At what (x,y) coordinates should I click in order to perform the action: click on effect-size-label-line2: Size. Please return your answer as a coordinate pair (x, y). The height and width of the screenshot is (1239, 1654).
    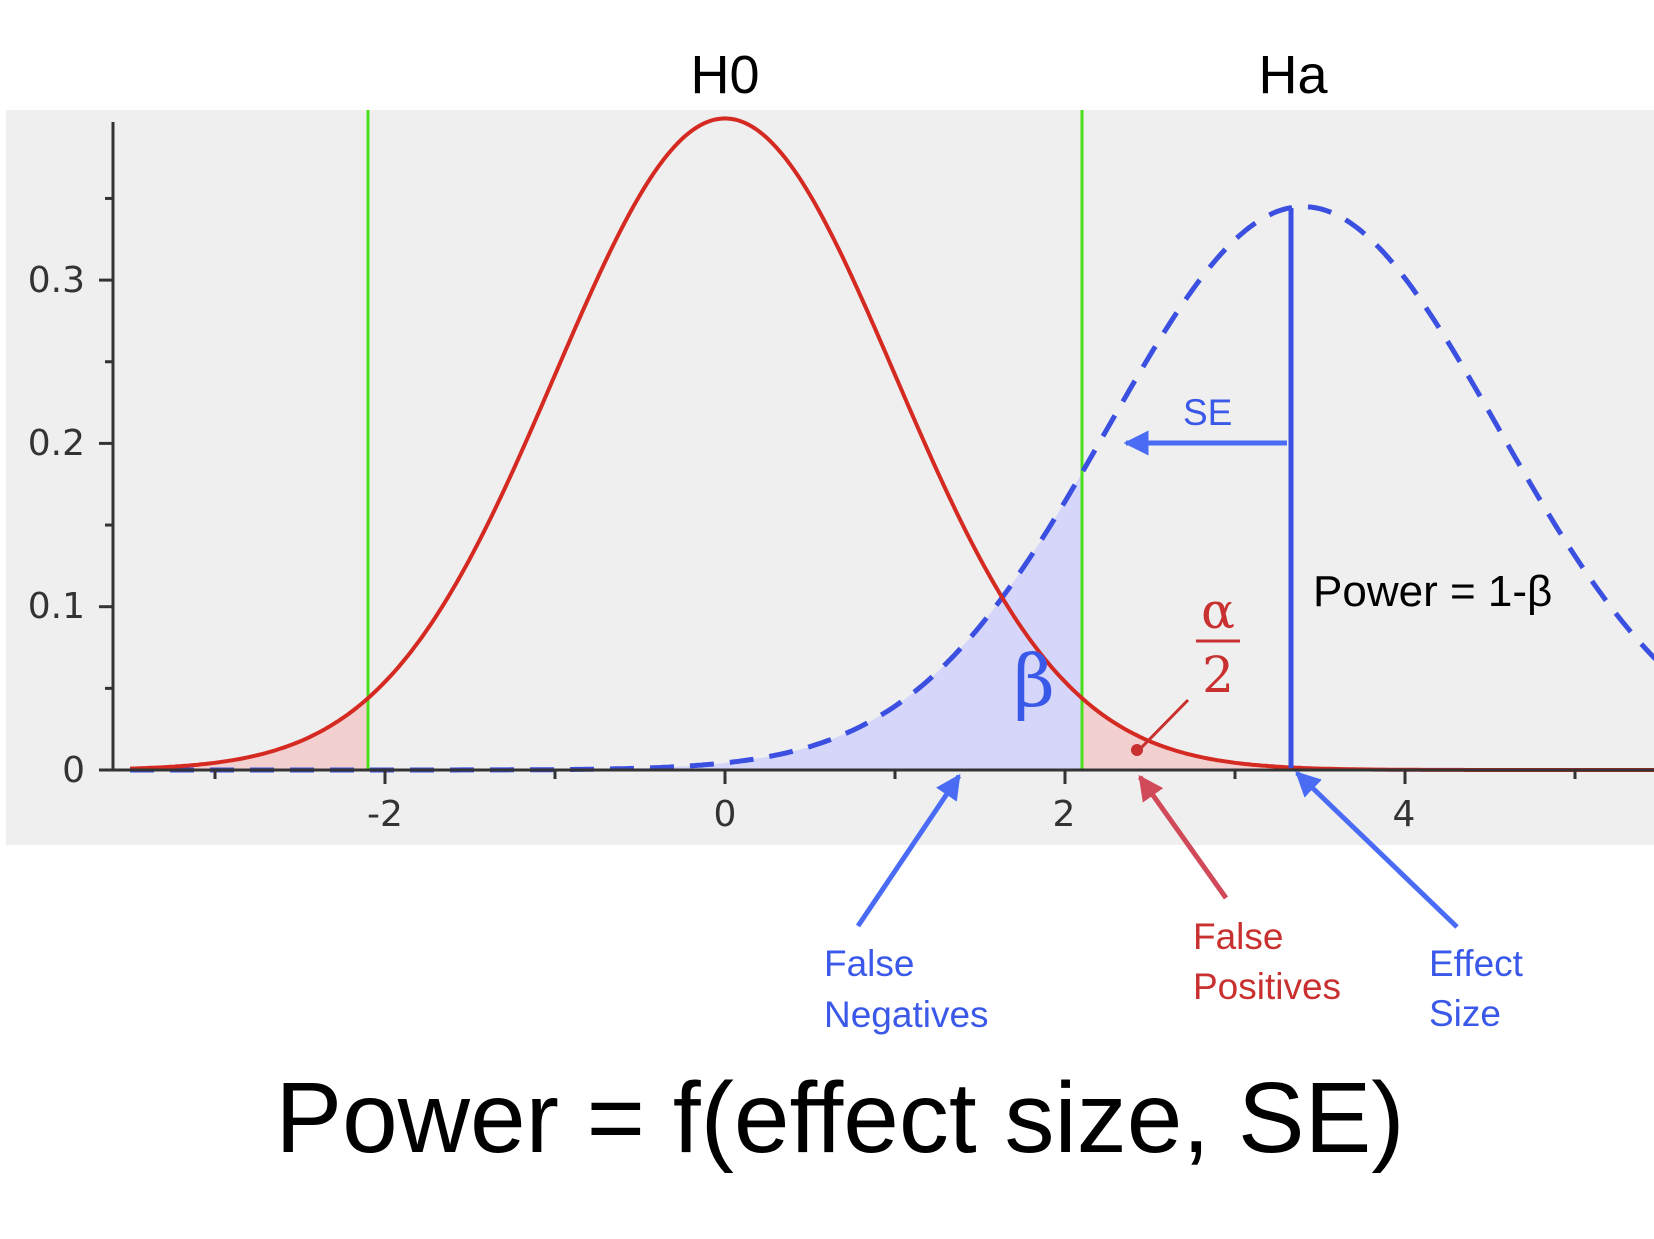
    Looking at the image, I should click on (1465, 1013).